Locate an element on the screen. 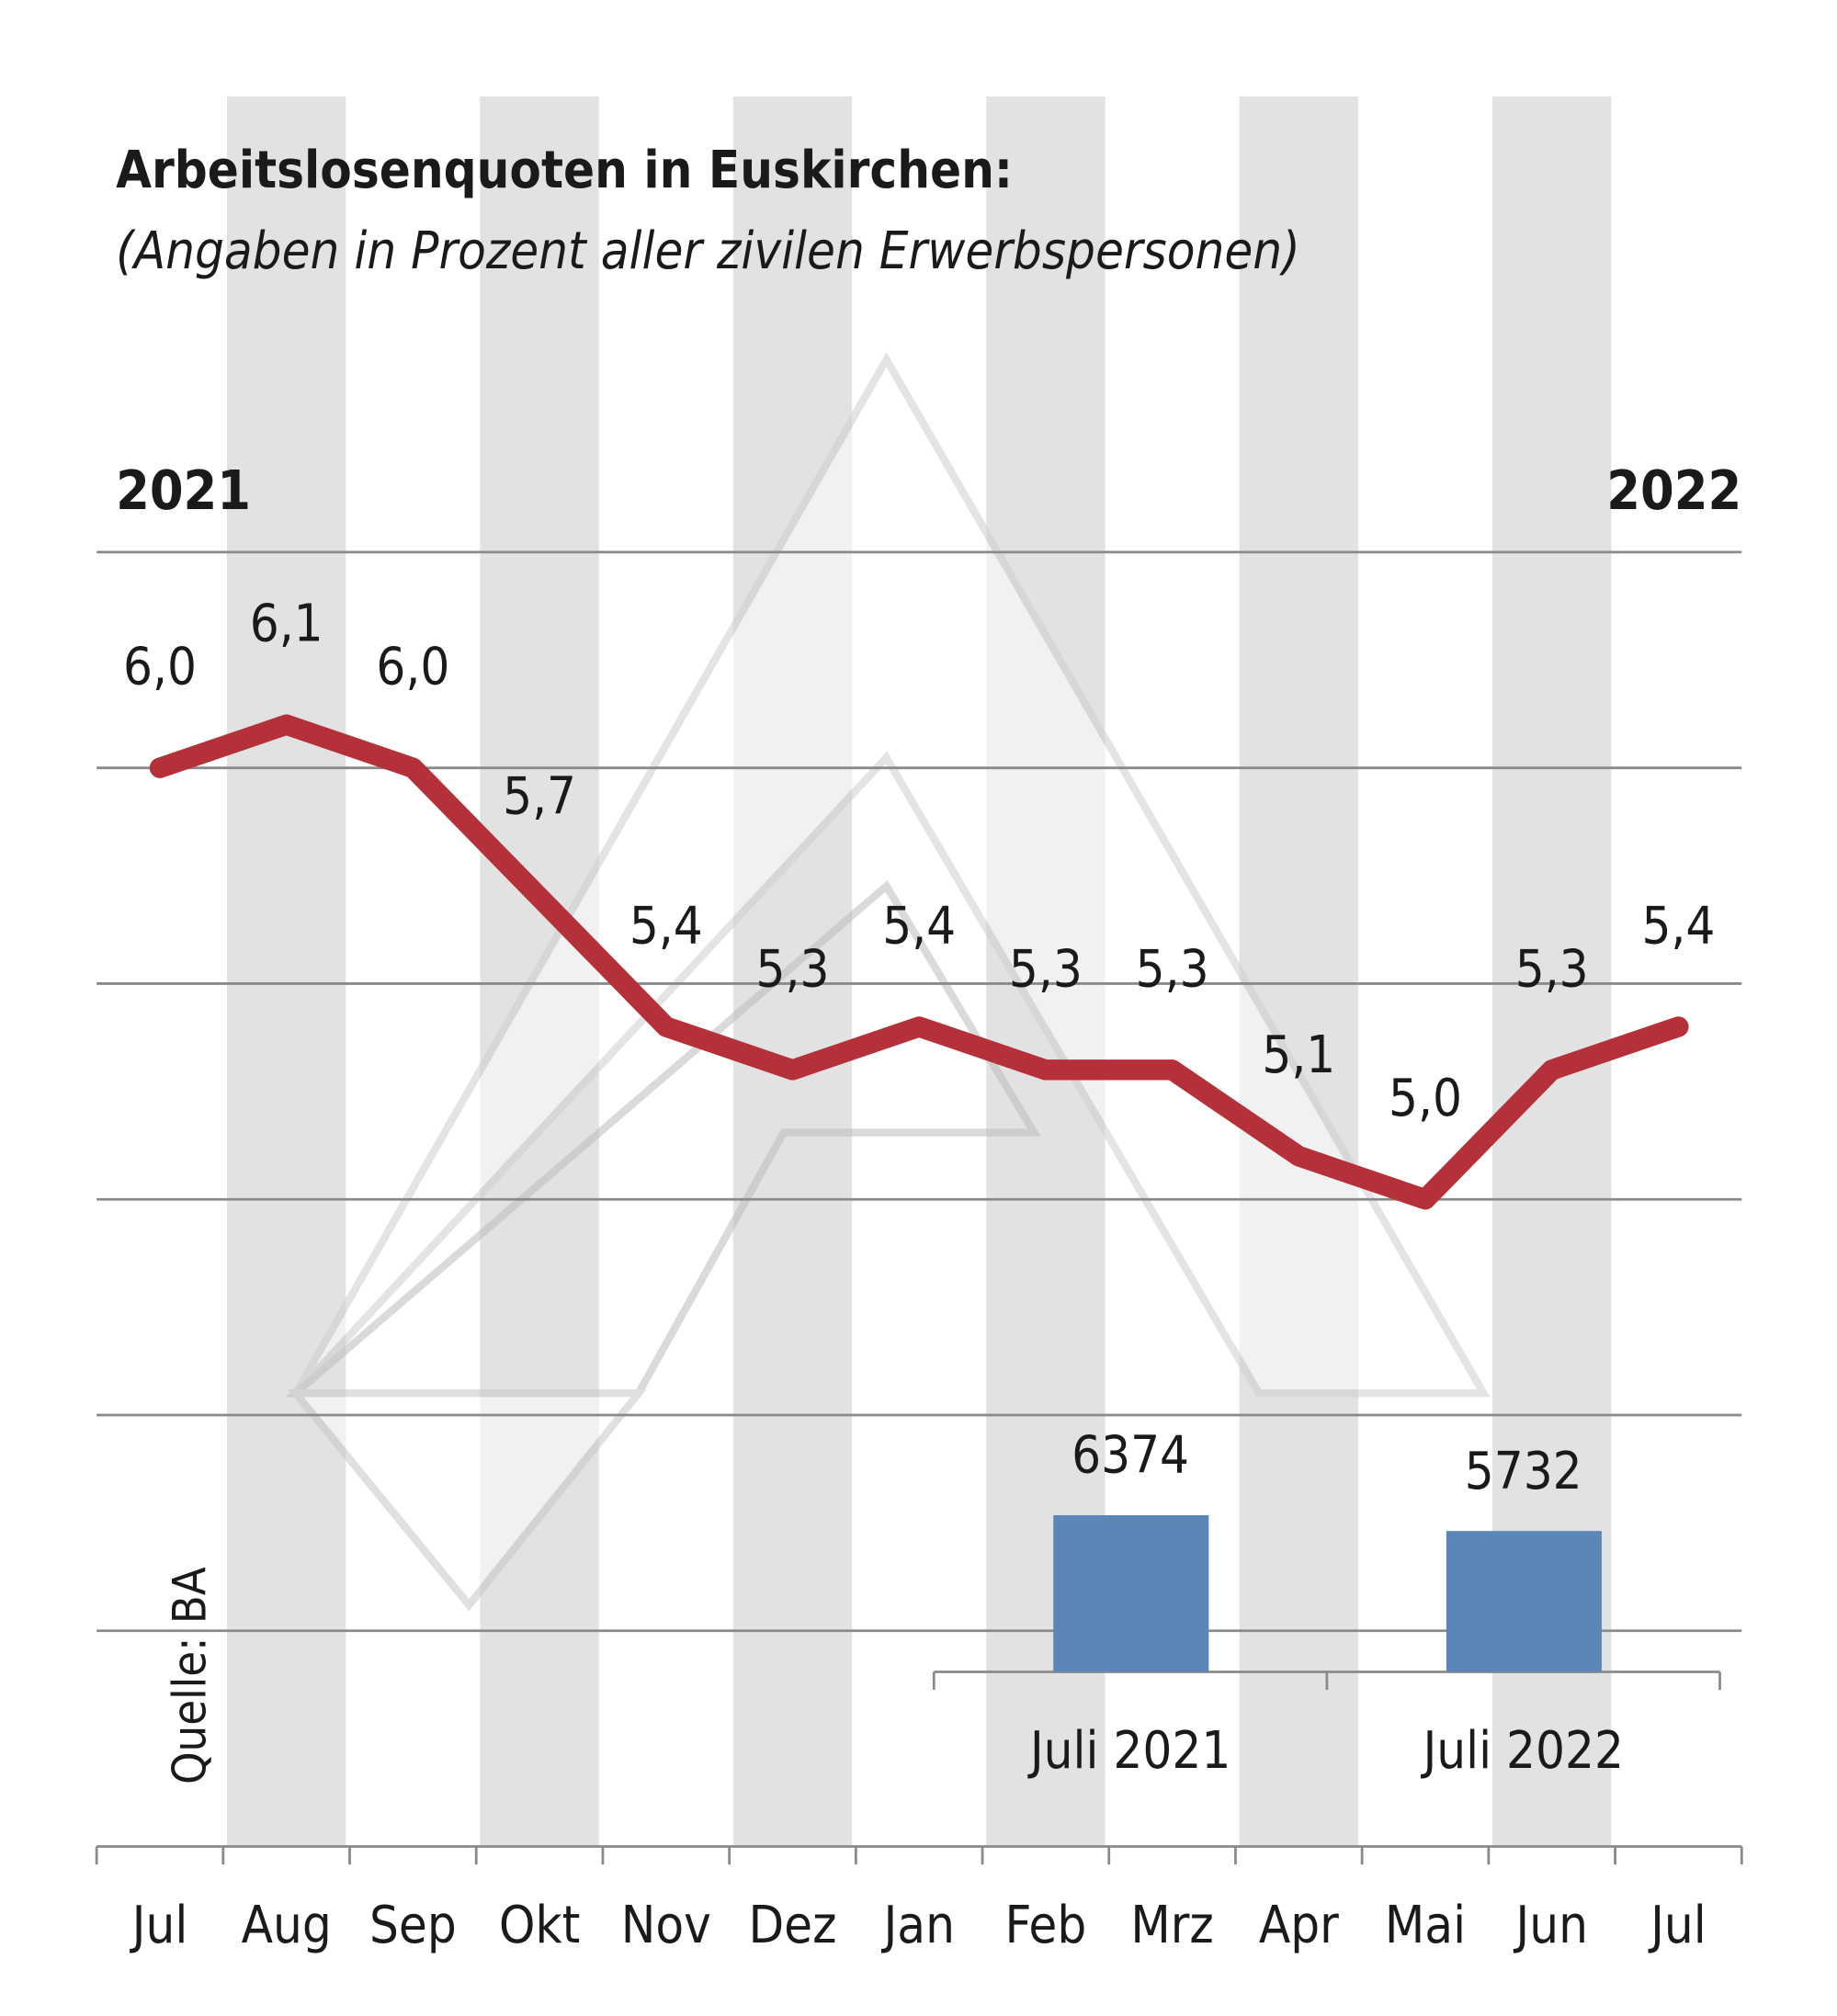 This screenshot has height=2016, width=1837. x-tick-label: Sep is located at coordinates (413, 1925).